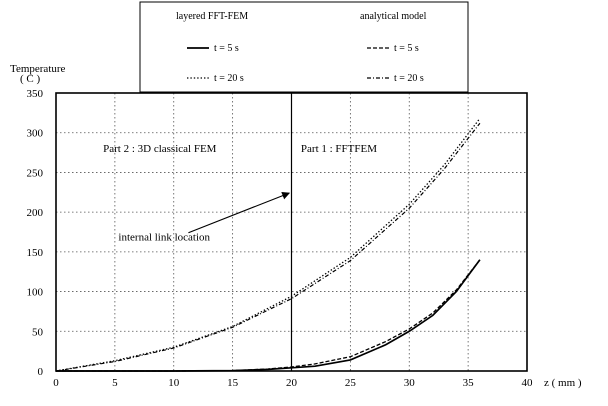 Image resolution: width=608 pixels, height=406 pixels. I want to click on annotation-text-1: Part 2 : 3D classical FEM, so click(160, 149).